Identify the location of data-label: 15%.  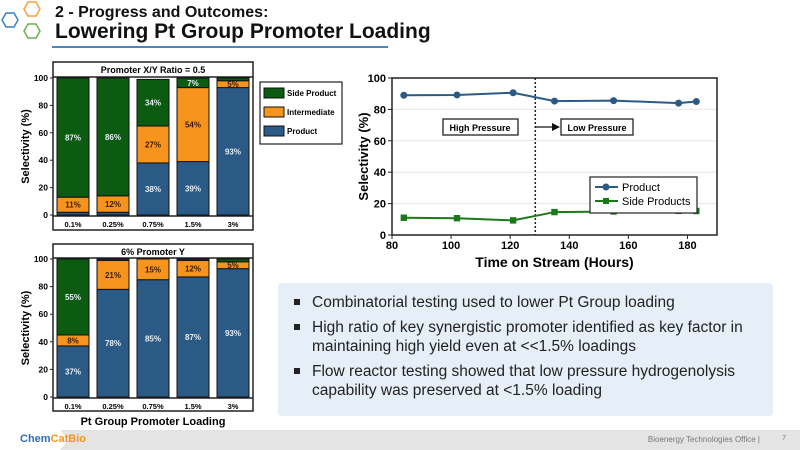
(153, 269).